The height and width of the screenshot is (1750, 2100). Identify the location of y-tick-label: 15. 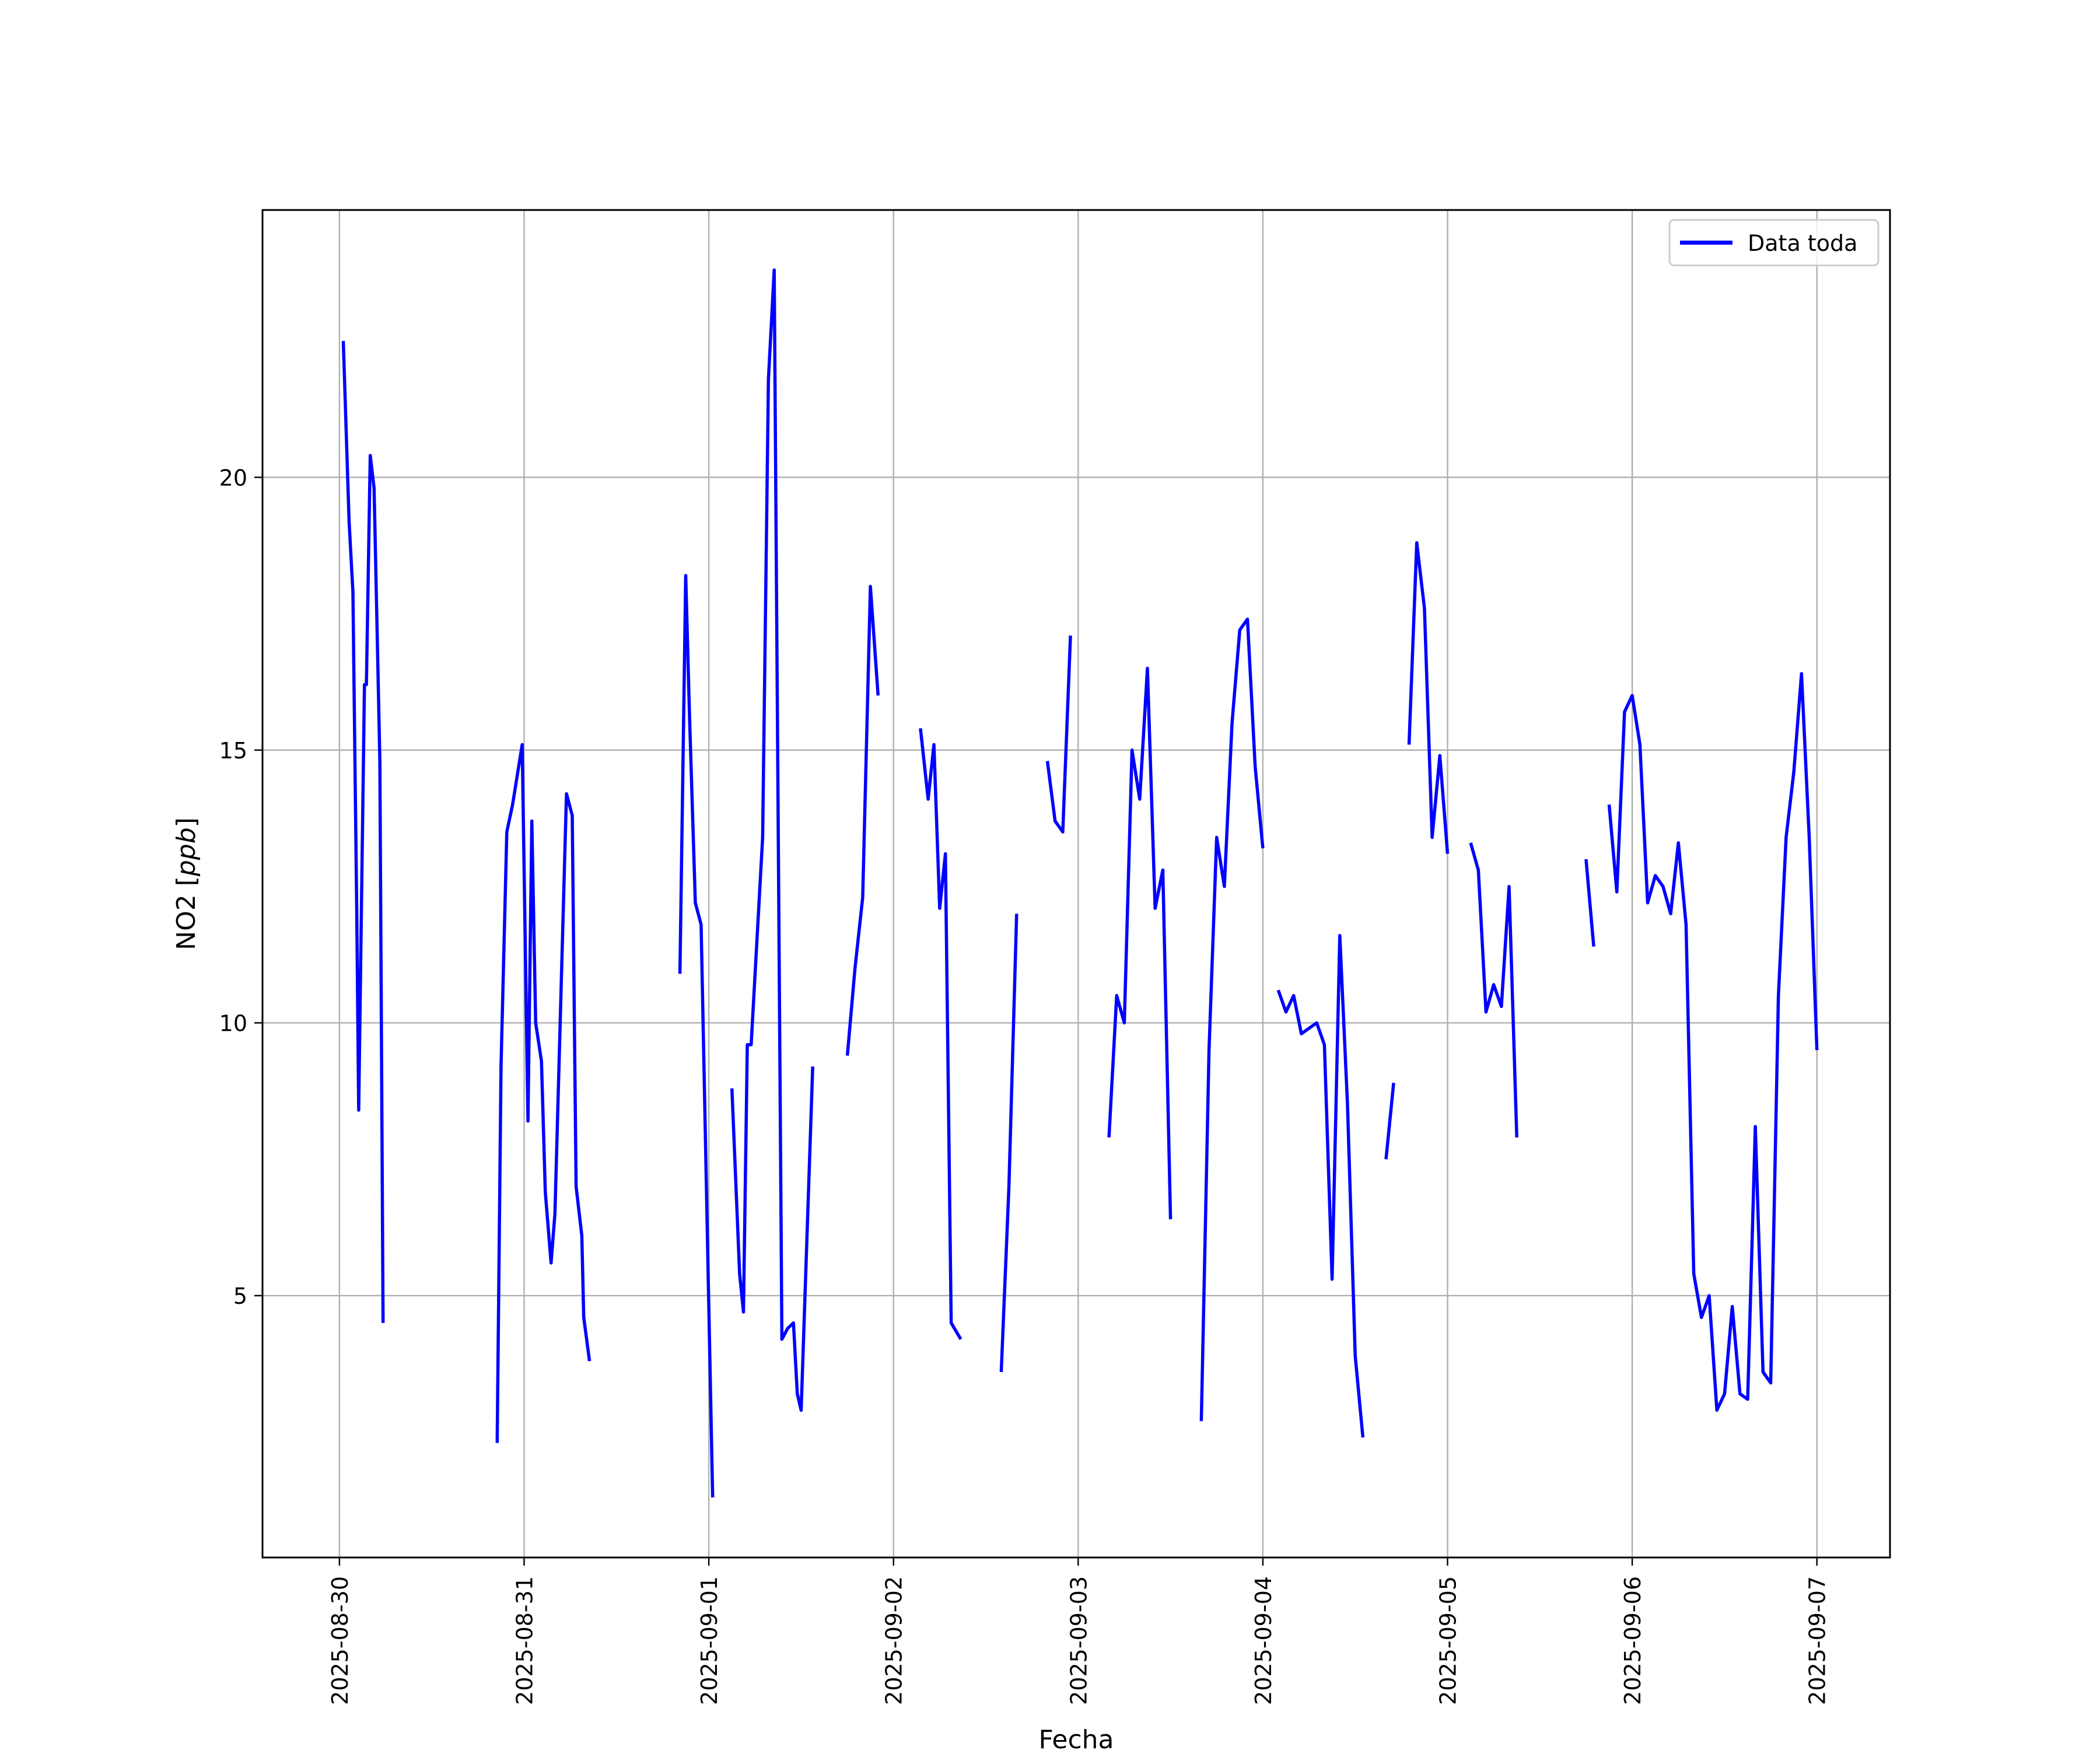
(233, 751).